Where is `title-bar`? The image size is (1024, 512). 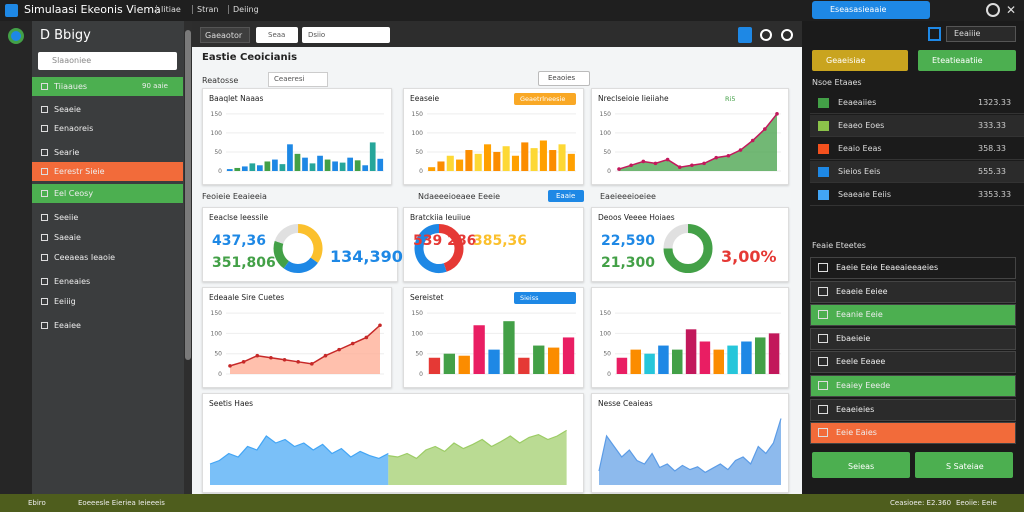 title-bar is located at coordinates (512, 10).